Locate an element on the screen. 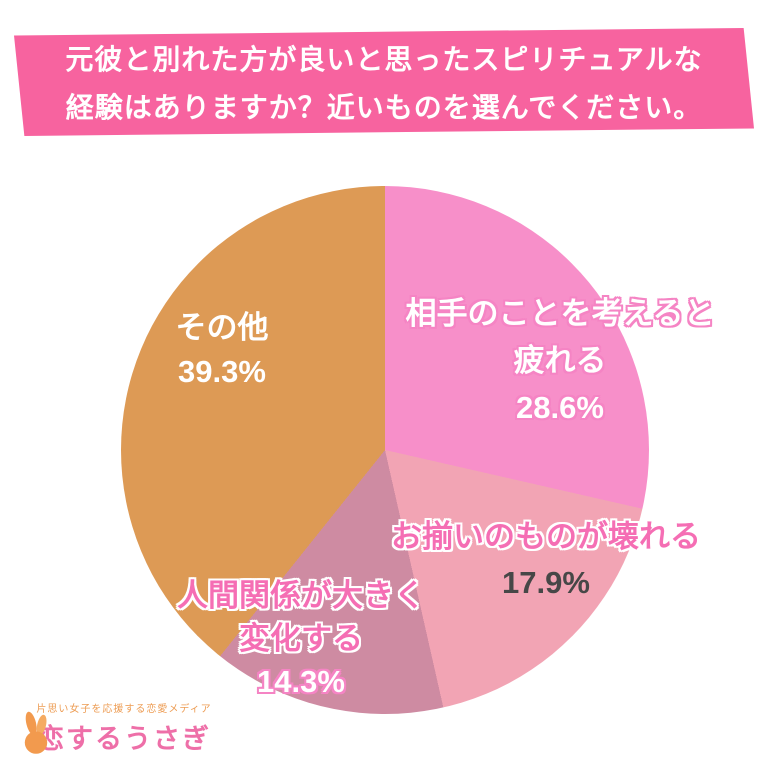 Image resolution: width=768 pixels, height=768 pixels. banner-title-line2: 経験はありますか？近いものを選んでください。 is located at coordinates (384, 107).